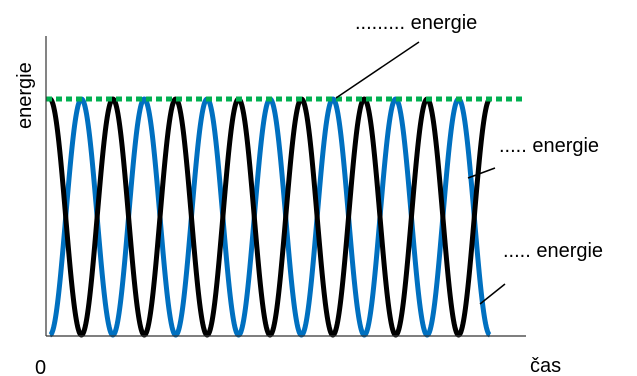  Describe the element at coordinates (481, 173) in the screenshot. I see `blue-energy-leader` at that location.